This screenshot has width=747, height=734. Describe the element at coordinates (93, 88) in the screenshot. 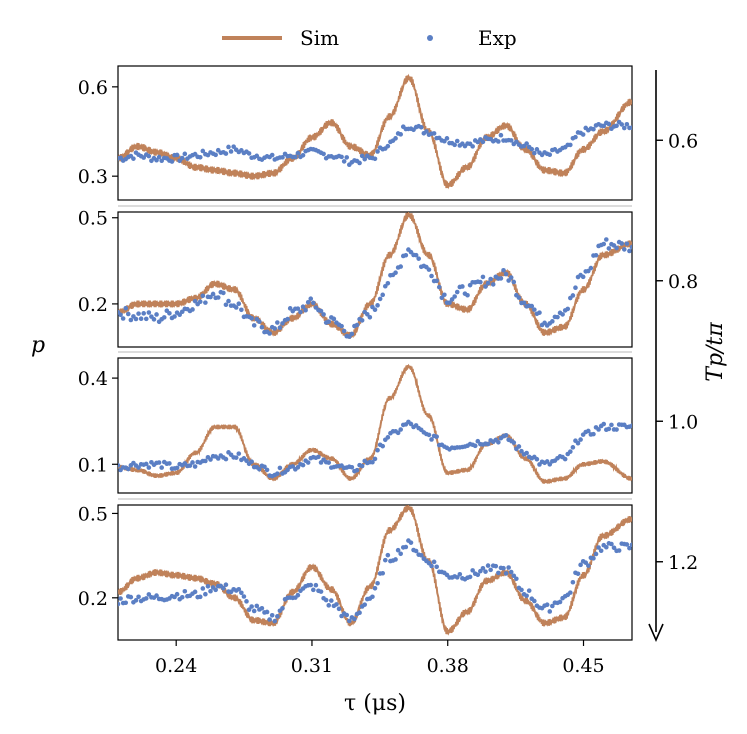

I see `y-tick-label: 0.6` at that location.